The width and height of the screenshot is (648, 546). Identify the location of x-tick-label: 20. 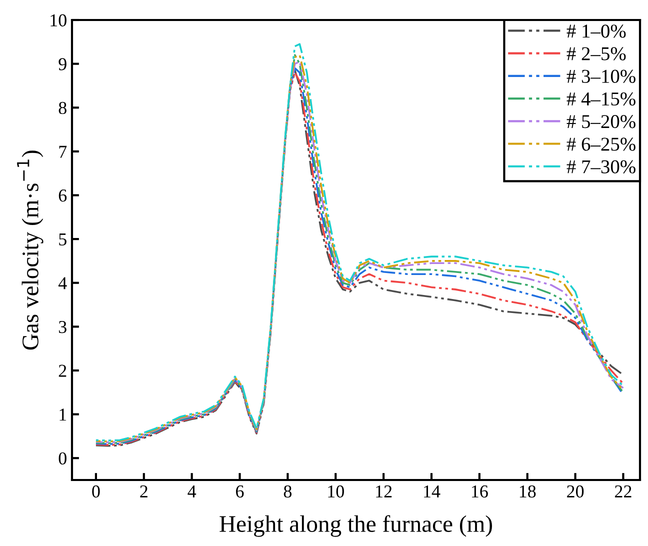
(575, 491).